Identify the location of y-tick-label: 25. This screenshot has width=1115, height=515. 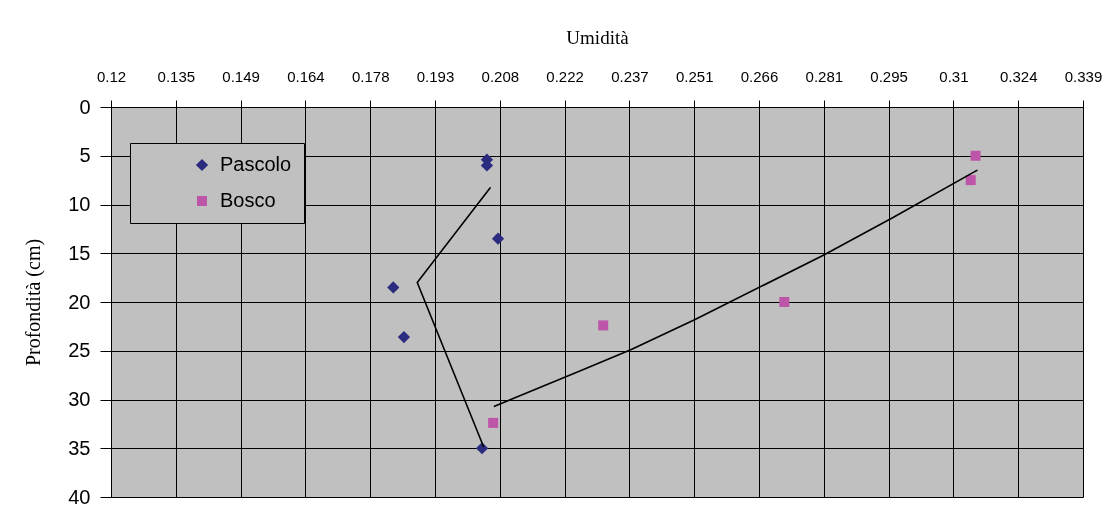
(79, 350).